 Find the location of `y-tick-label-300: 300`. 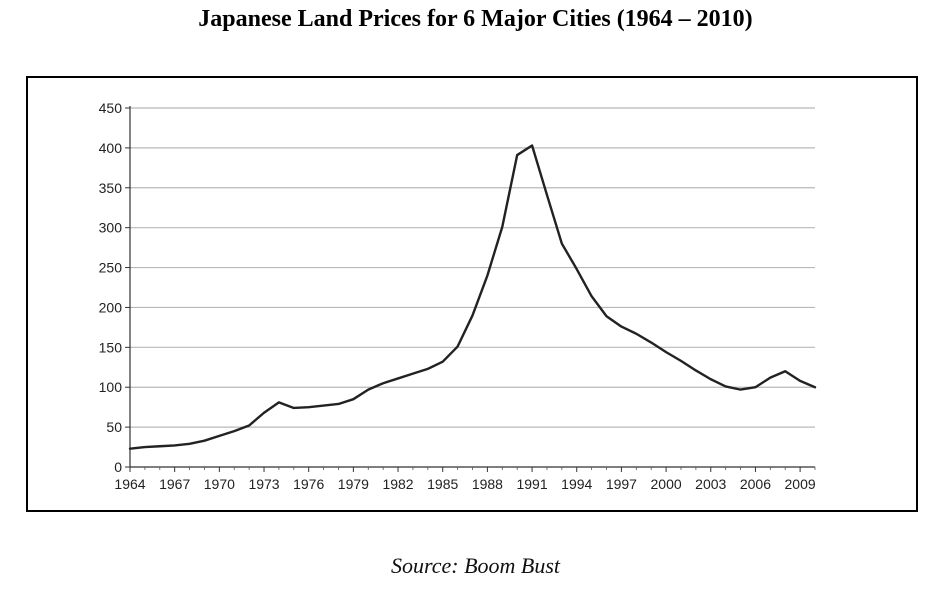

y-tick-label-300: 300 is located at coordinates (111, 228).